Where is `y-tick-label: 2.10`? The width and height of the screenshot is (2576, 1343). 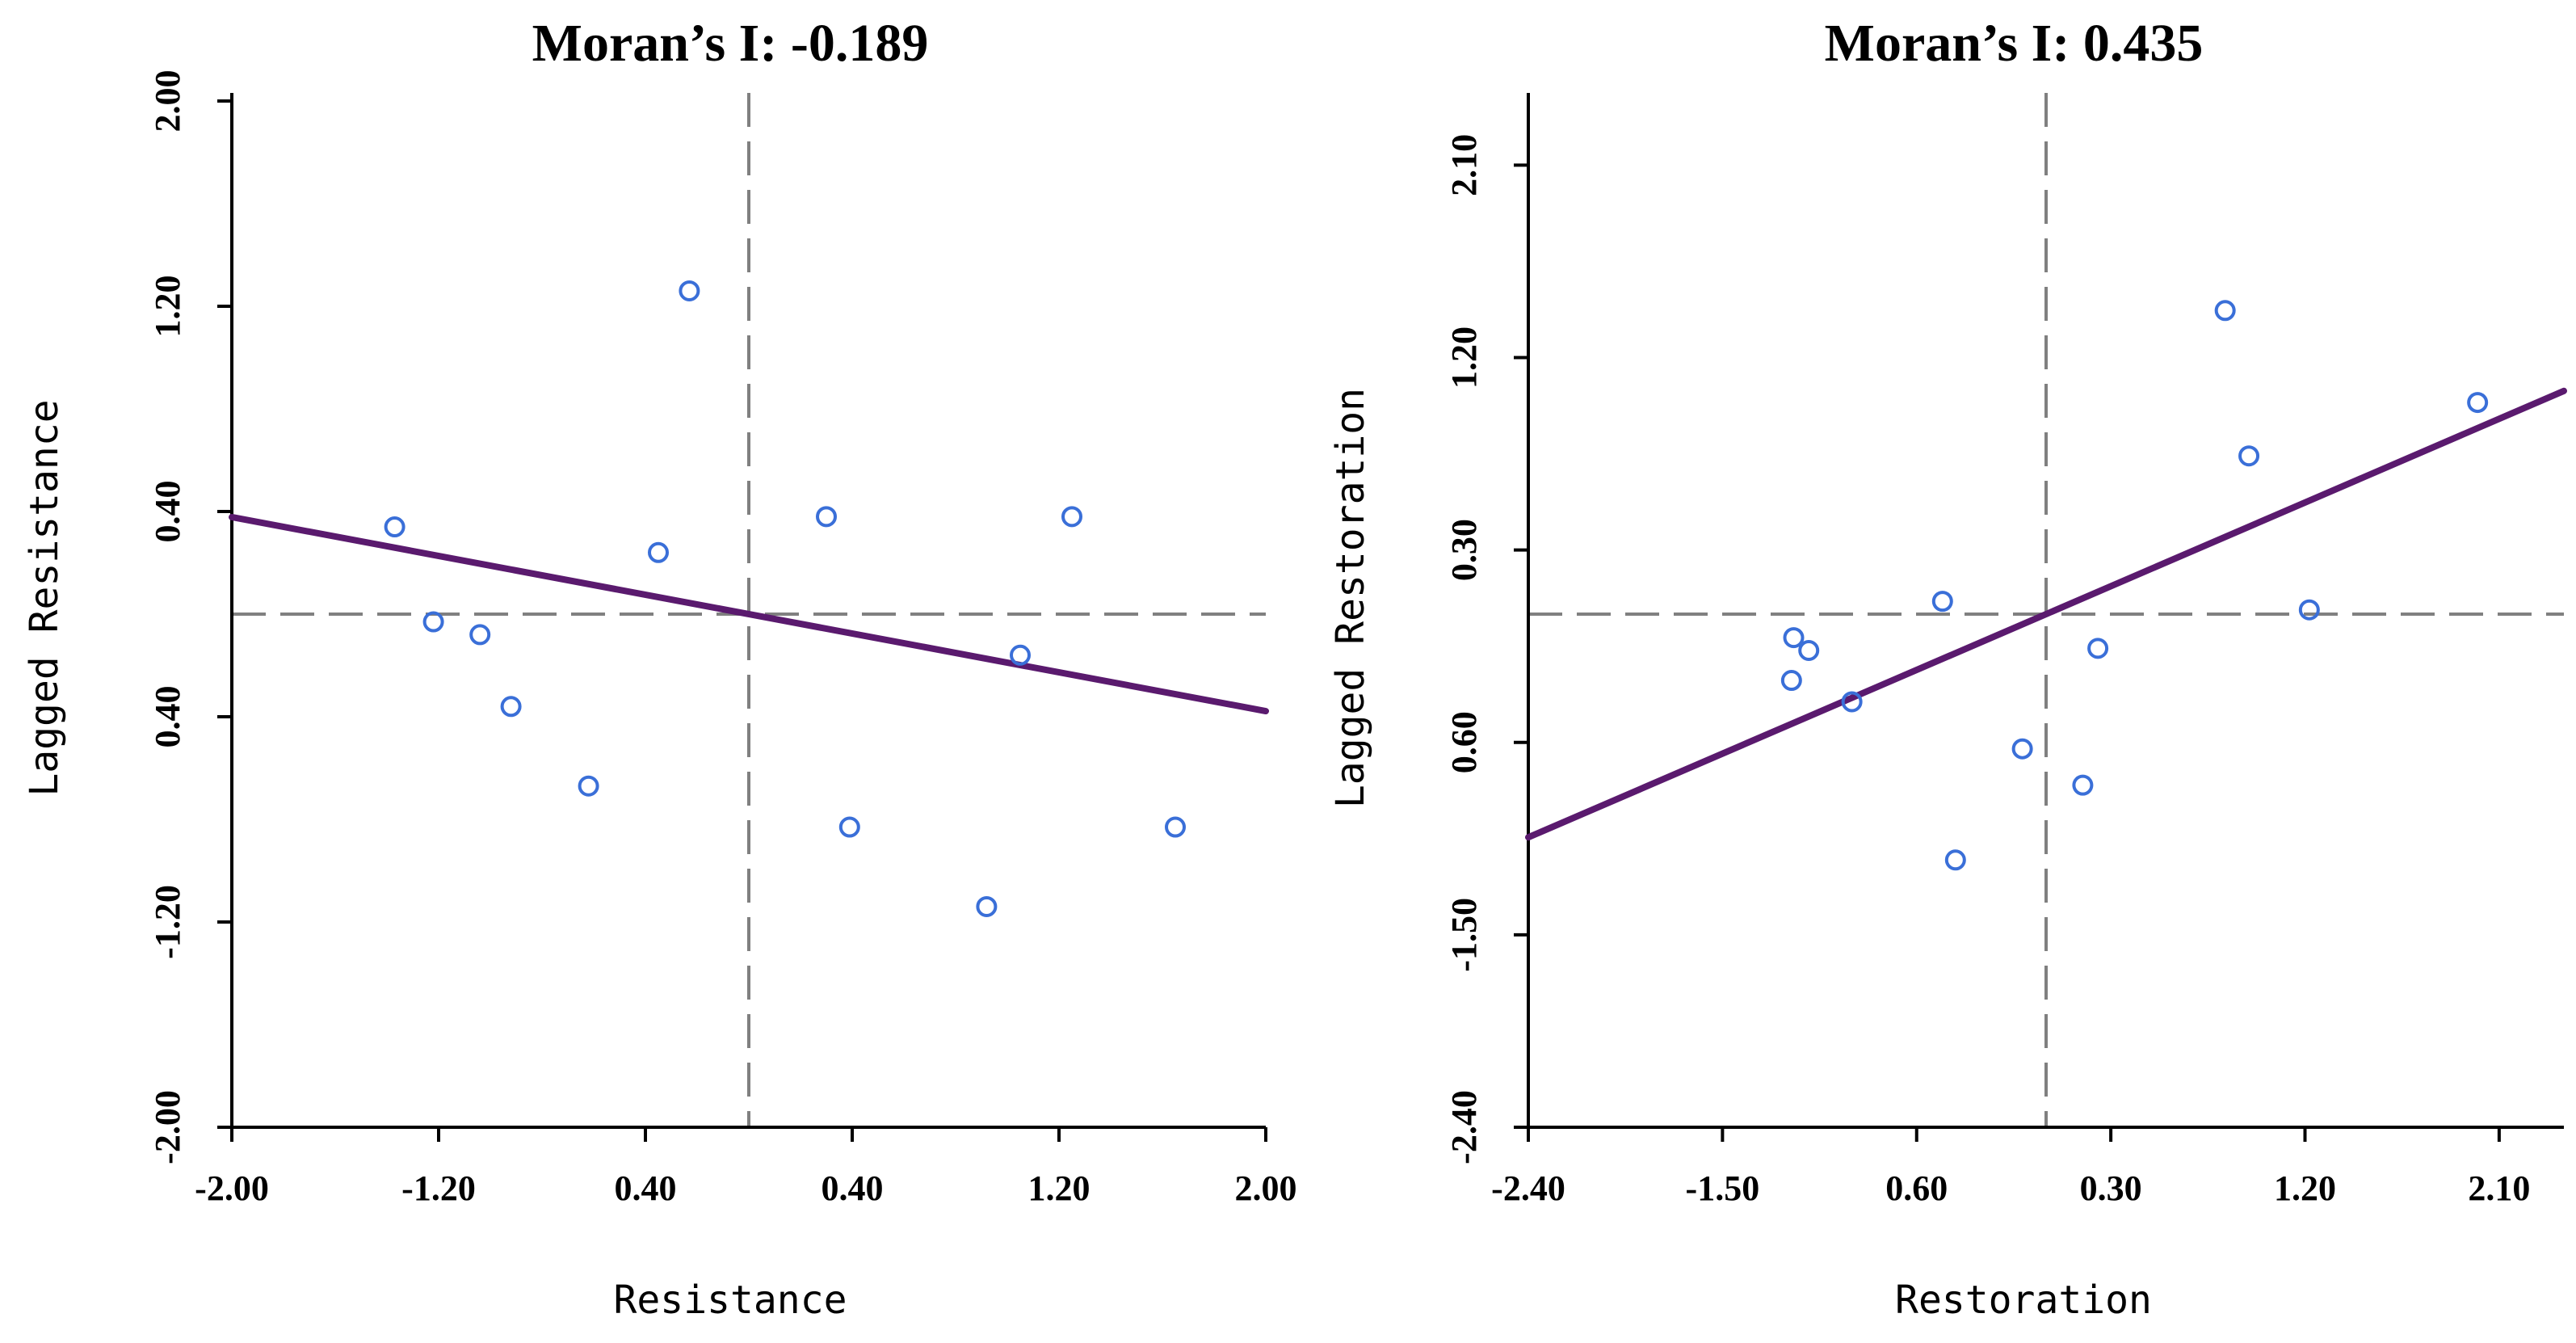
y-tick-label: 2.10 is located at coordinates (1464, 165).